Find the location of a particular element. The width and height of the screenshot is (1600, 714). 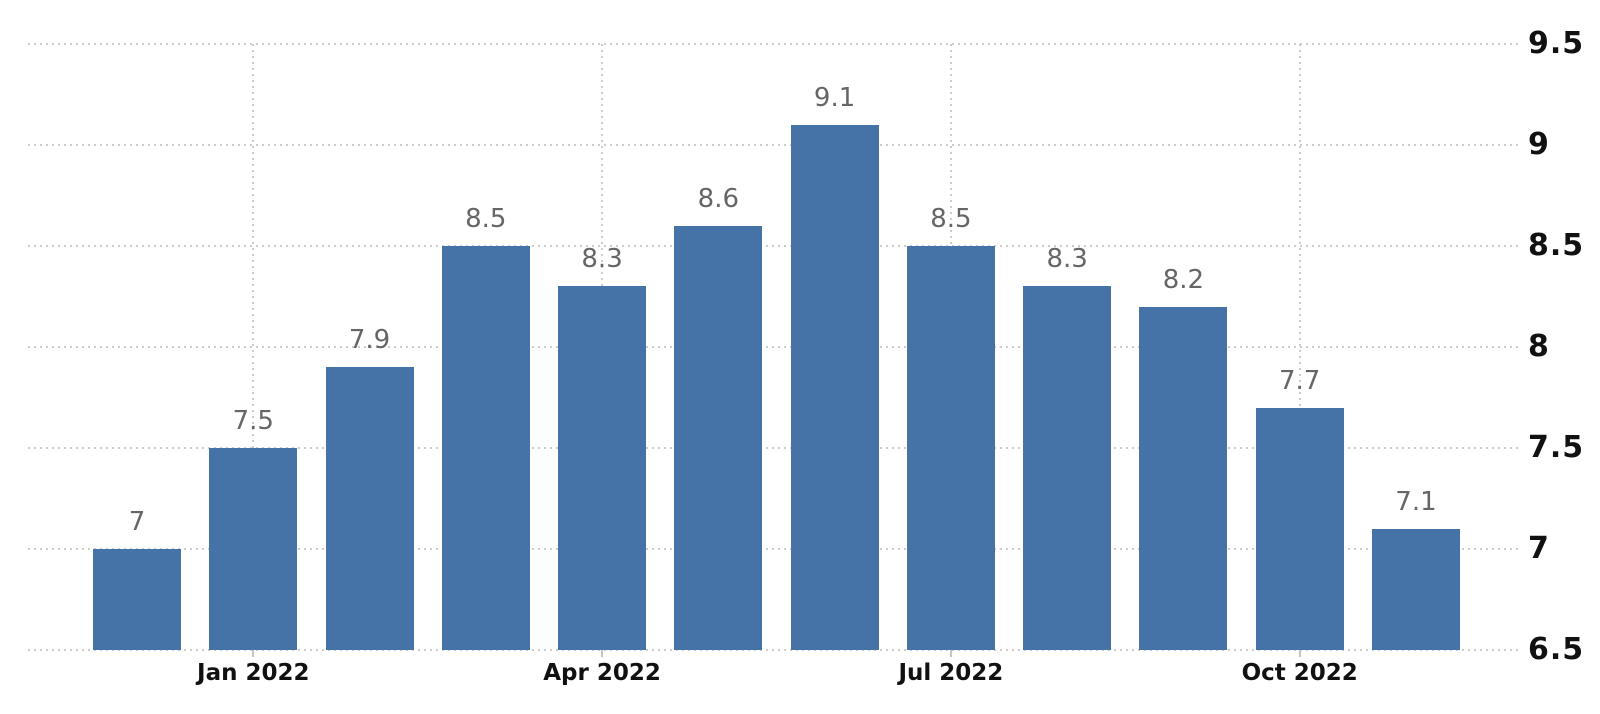

y-axis-tick-label: 9 is located at coordinates (1539, 144).